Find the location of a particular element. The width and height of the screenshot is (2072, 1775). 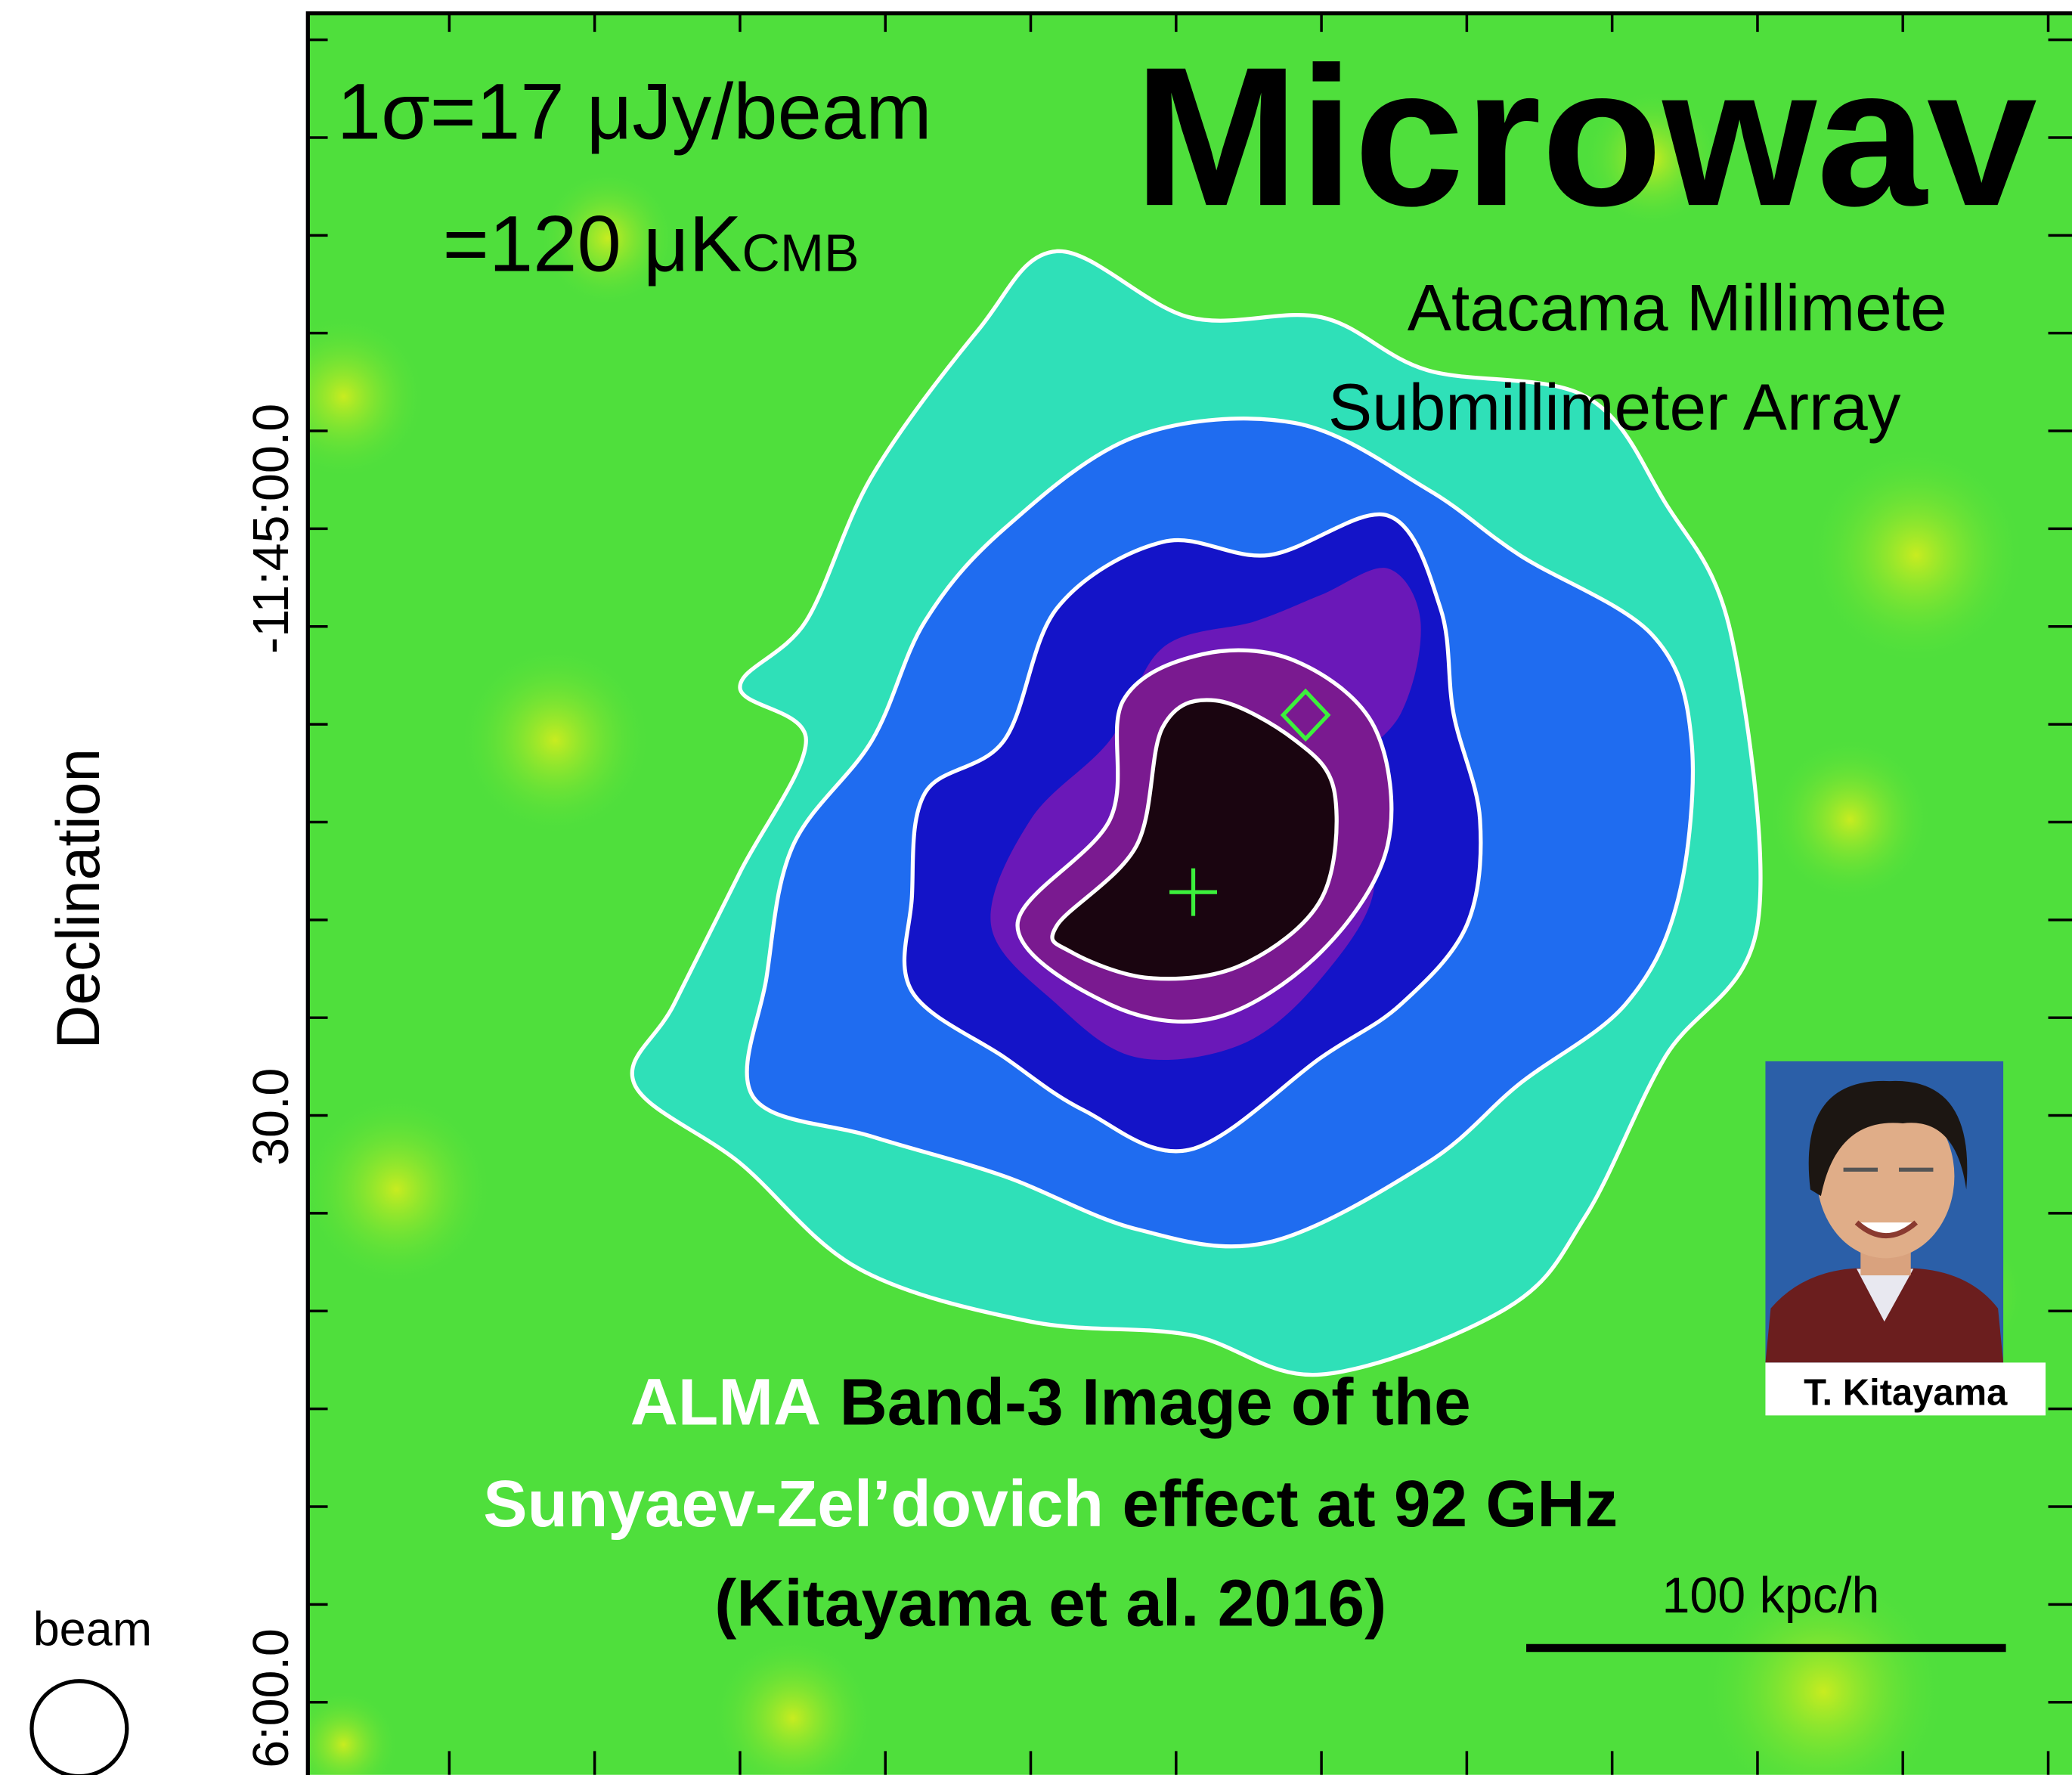

source-diamond is located at coordinates (1305, 715).